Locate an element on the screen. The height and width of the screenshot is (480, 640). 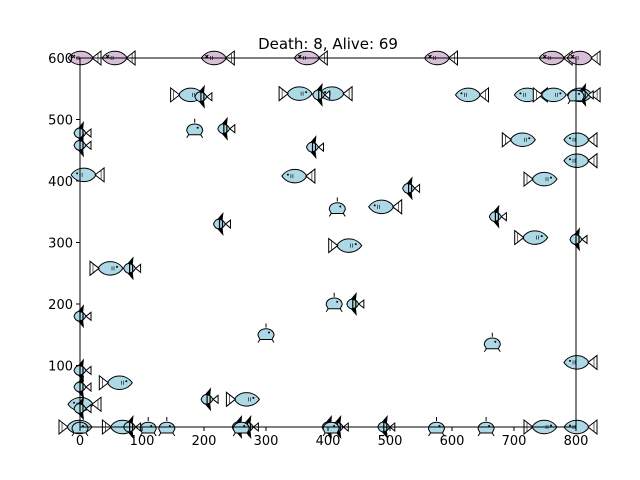
chart-title: Death: 8, Alive: 69 is located at coordinates (328, 44).